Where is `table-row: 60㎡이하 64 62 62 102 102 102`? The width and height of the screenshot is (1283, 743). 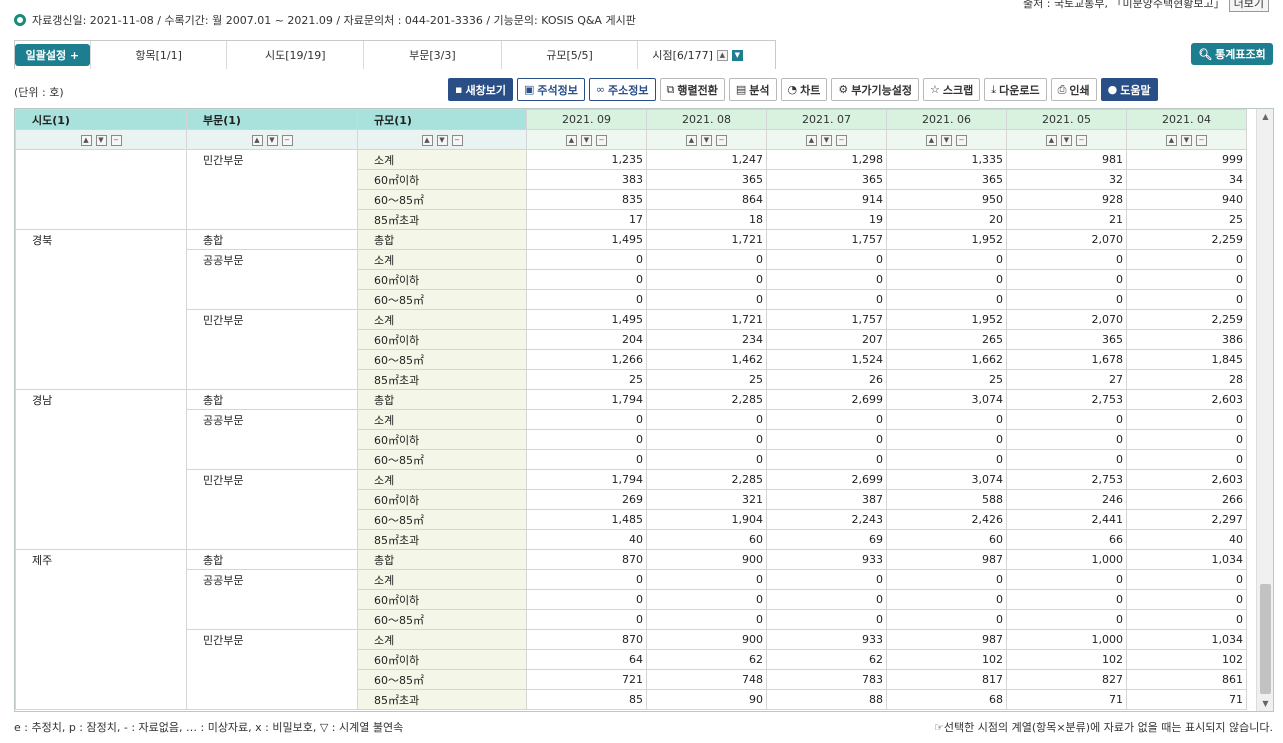 table-row: 60㎡이하 64 62 62 102 102 102 is located at coordinates (631, 659).